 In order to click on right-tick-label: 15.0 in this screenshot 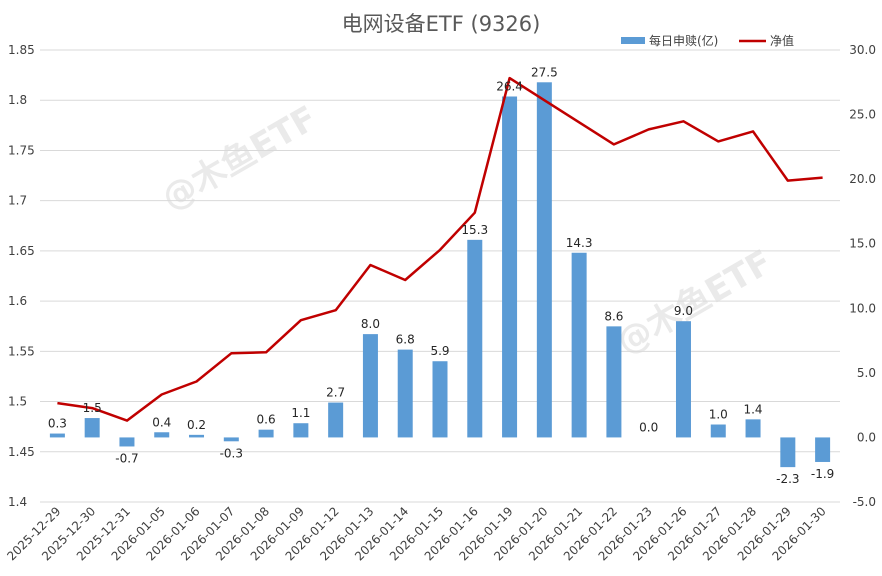, I will do `click(862, 244)`.